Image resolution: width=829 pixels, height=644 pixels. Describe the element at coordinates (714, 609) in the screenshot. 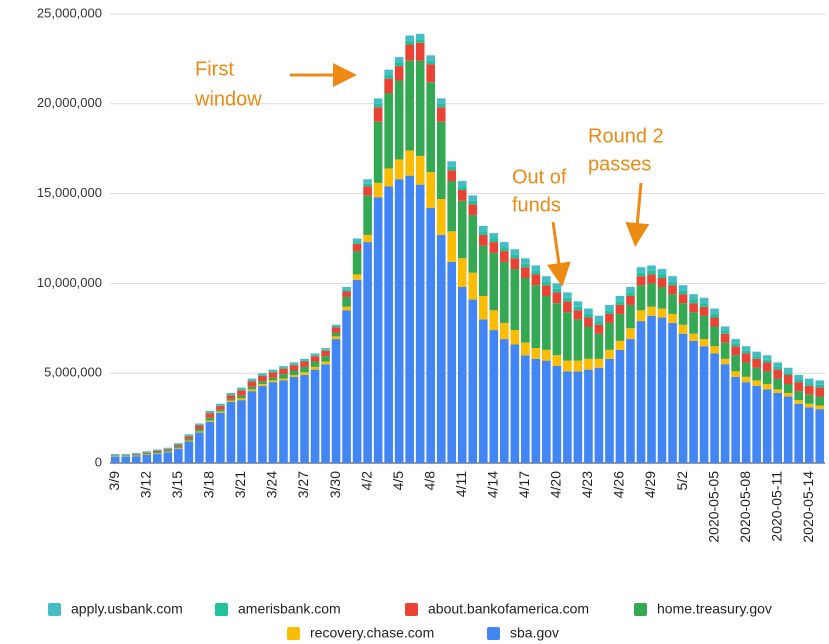

I see `legend-label: home.treasury.gov` at that location.